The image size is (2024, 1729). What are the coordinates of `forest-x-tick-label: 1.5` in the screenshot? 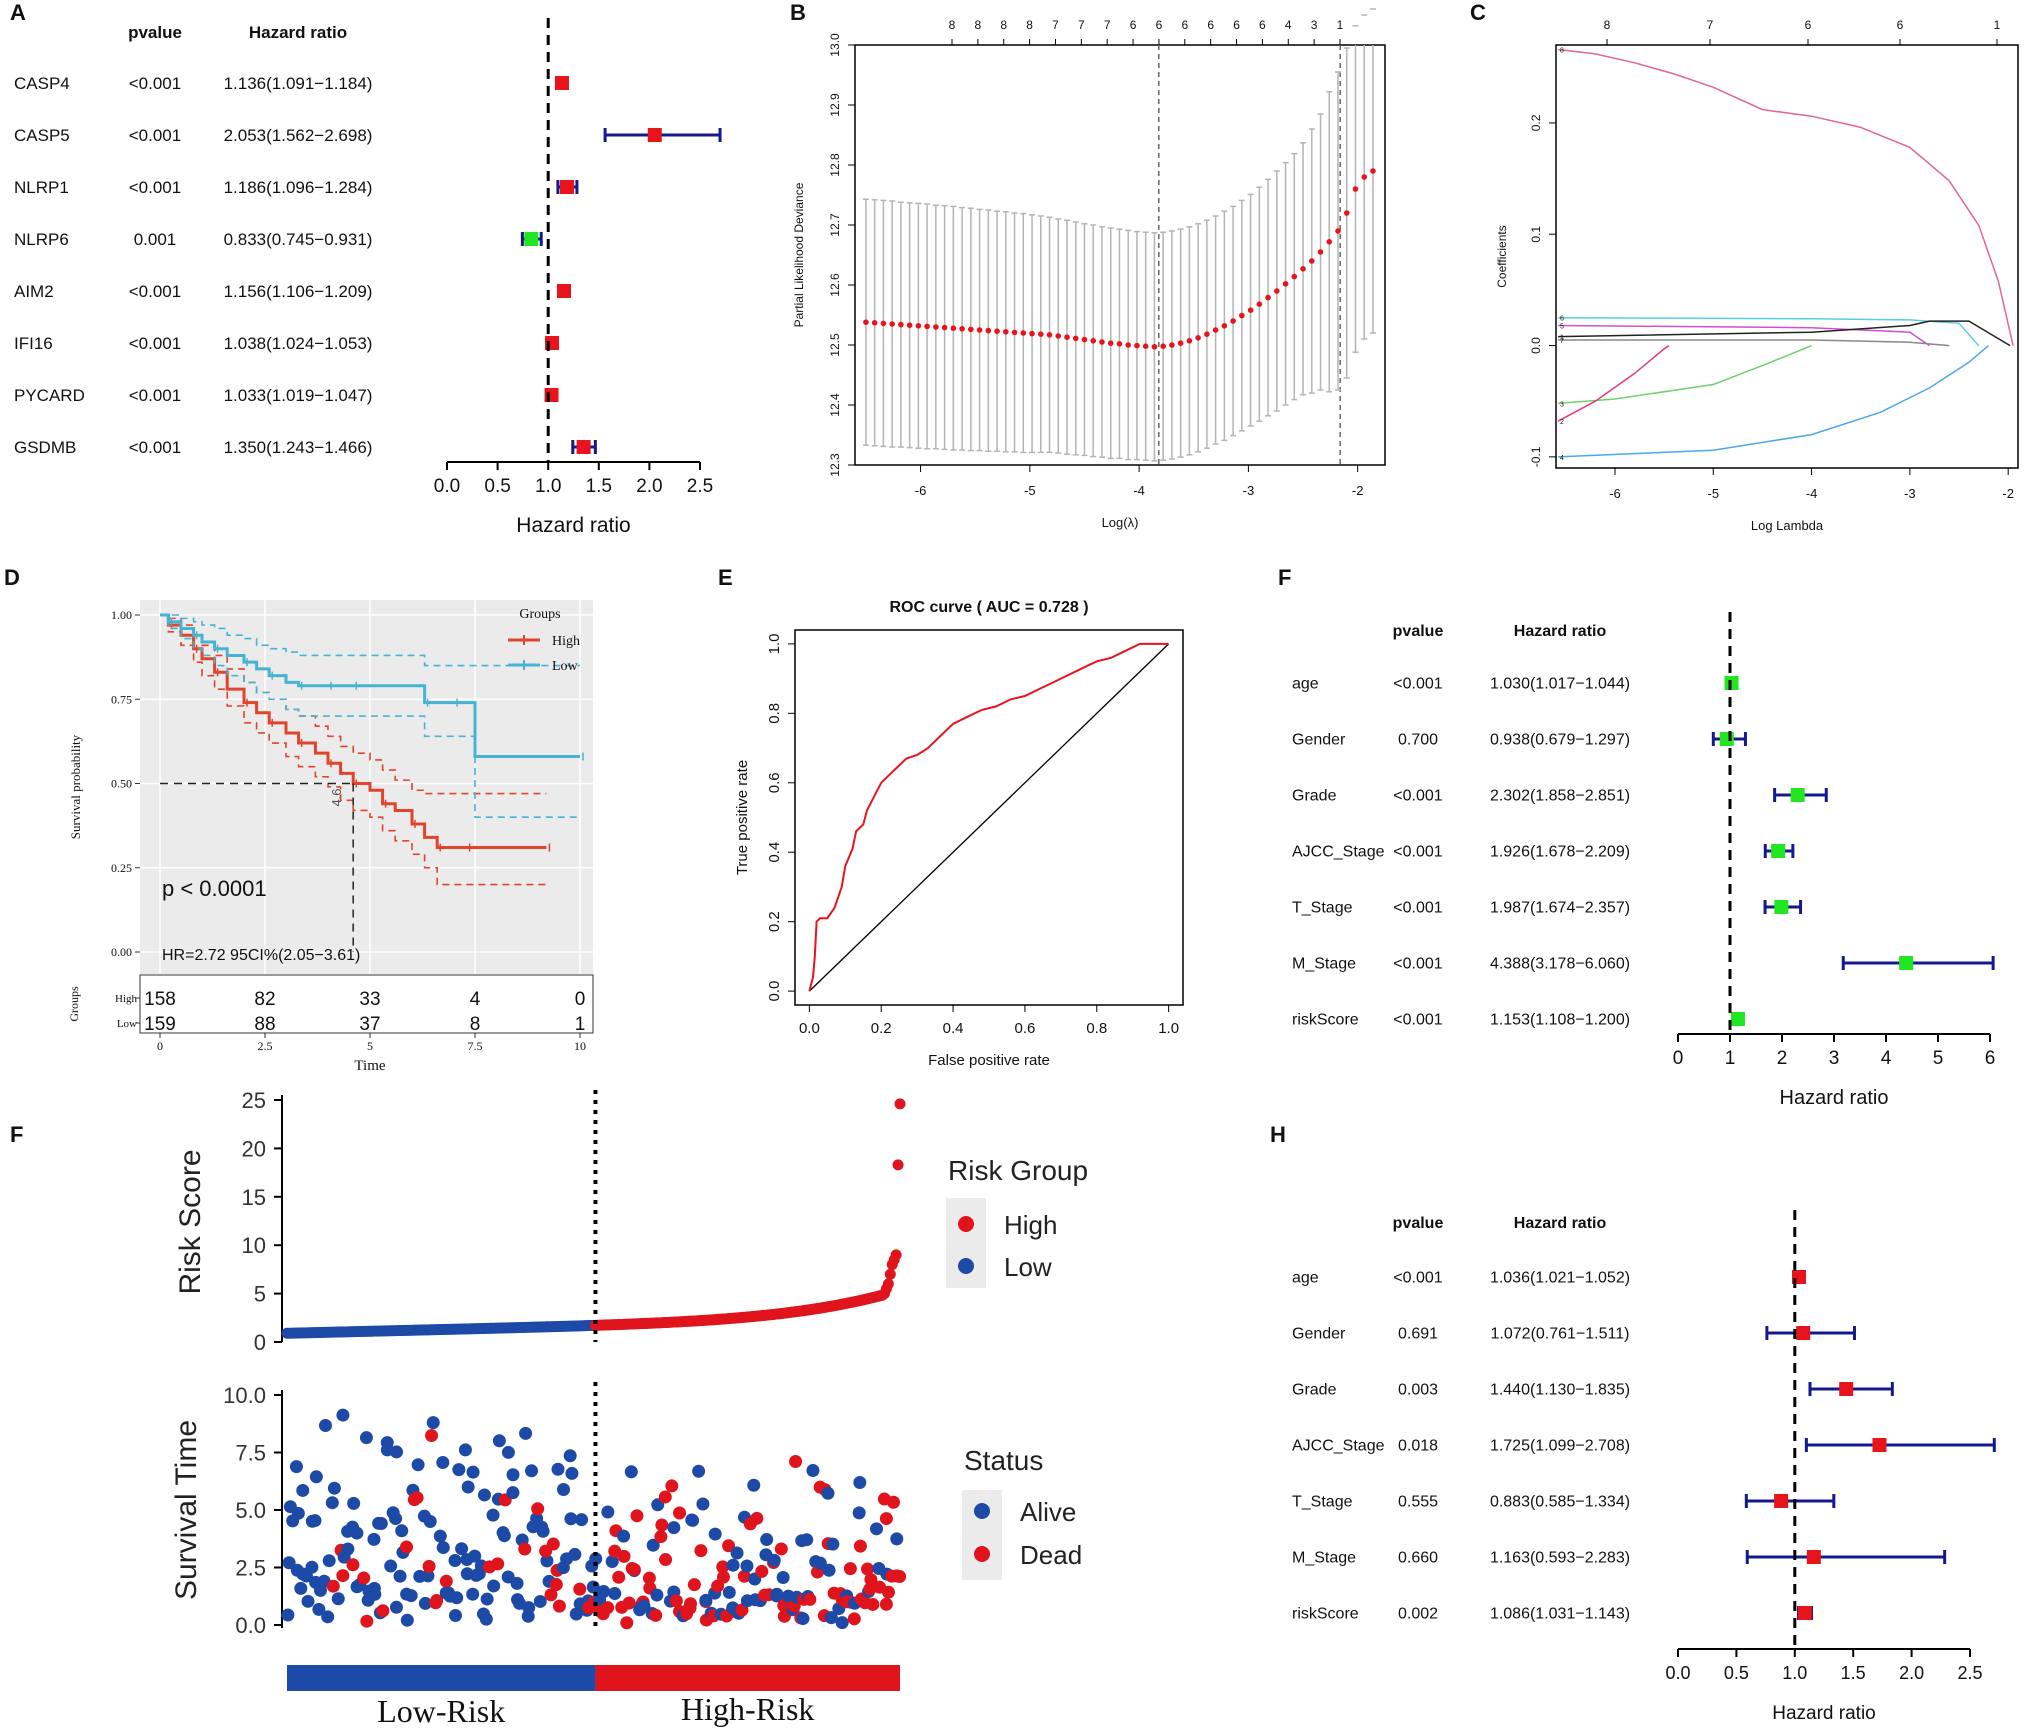 It's located at (599, 486).